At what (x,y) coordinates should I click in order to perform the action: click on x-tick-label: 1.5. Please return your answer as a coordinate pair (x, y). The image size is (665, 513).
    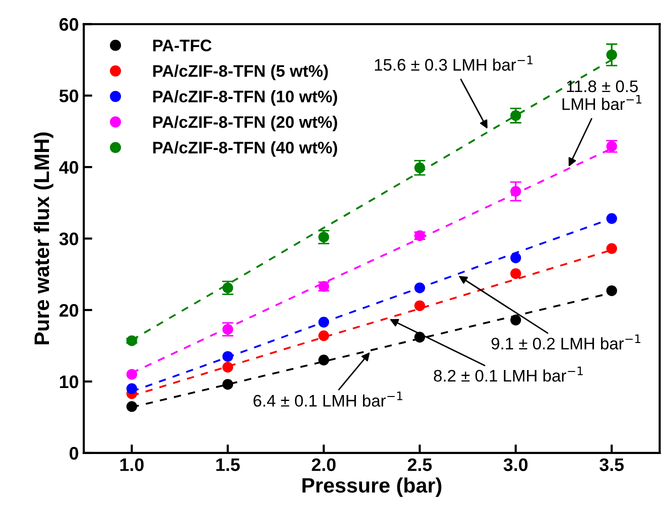
    Looking at the image, I should click on (228, 465).